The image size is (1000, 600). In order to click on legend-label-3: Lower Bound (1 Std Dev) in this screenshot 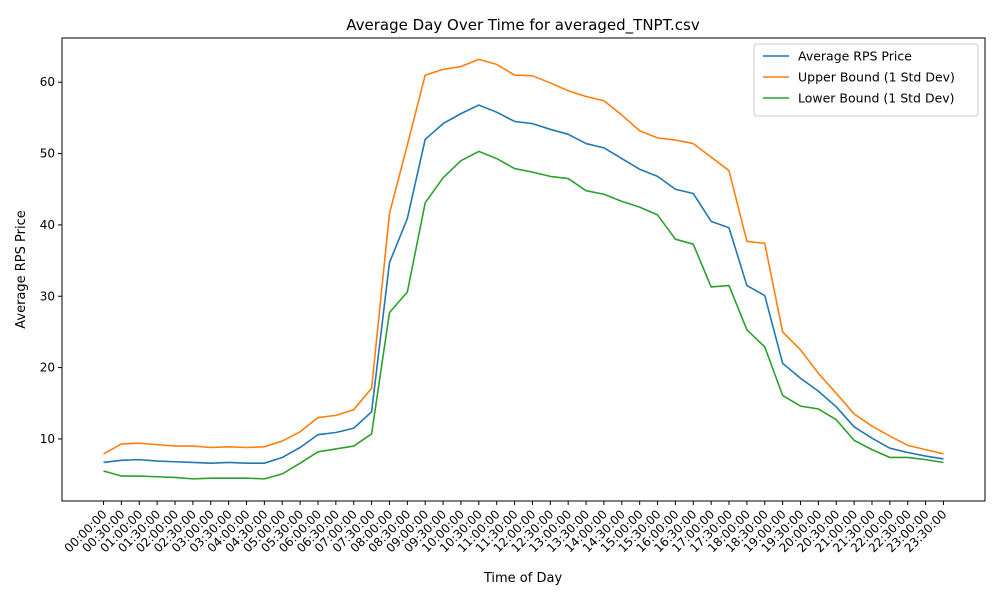, I will do `click(876, 98)`.